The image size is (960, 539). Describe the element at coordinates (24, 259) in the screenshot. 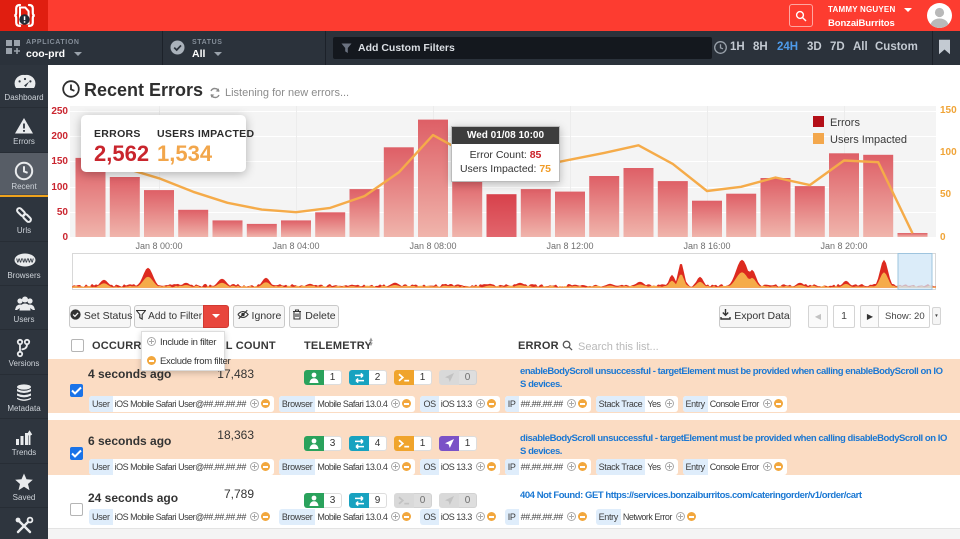

I see `svg-text: www` at that location.